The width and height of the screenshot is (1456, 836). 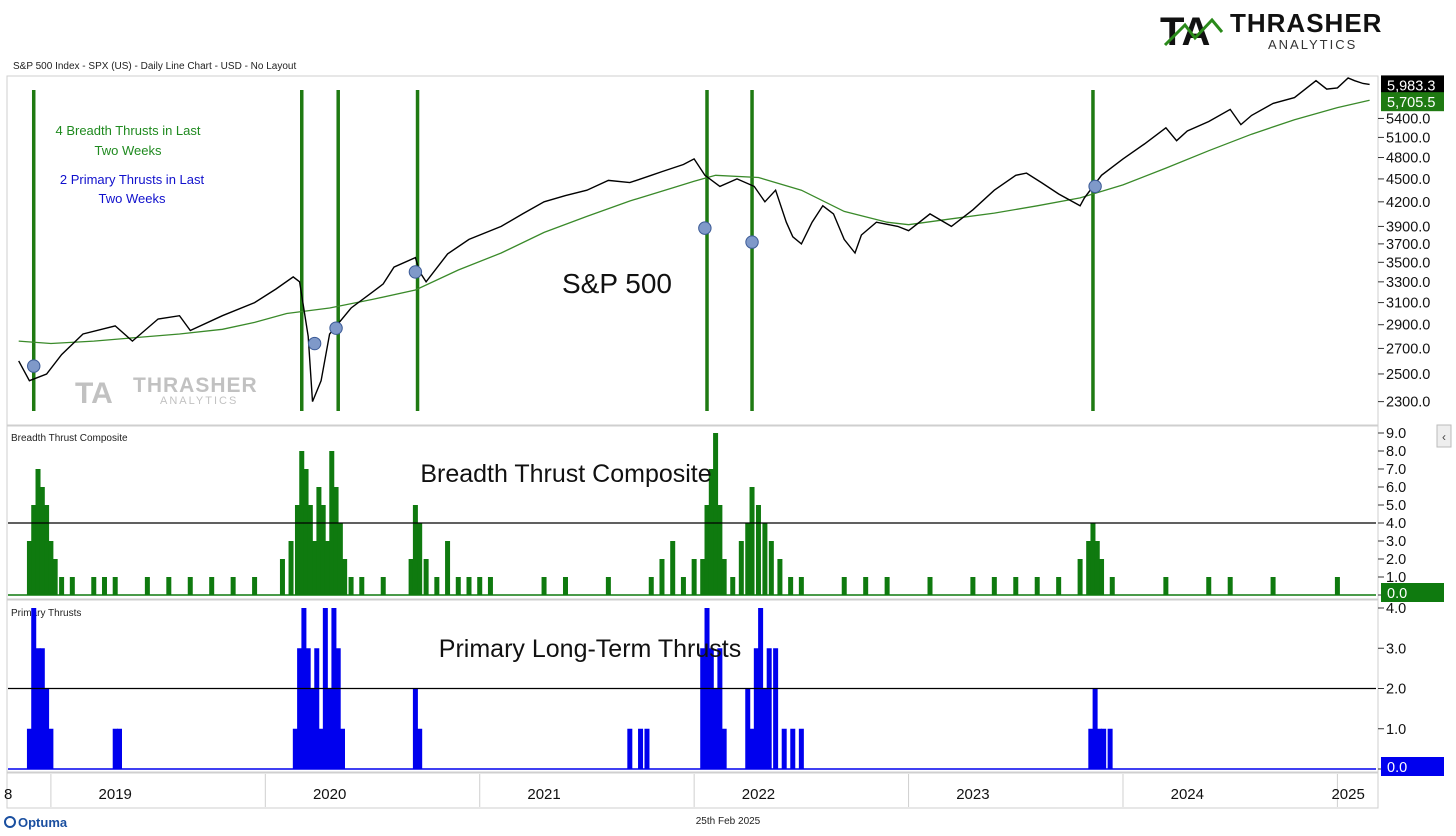 I want to click on x-tick-label-2: 2020, so click(x=329, y=794).